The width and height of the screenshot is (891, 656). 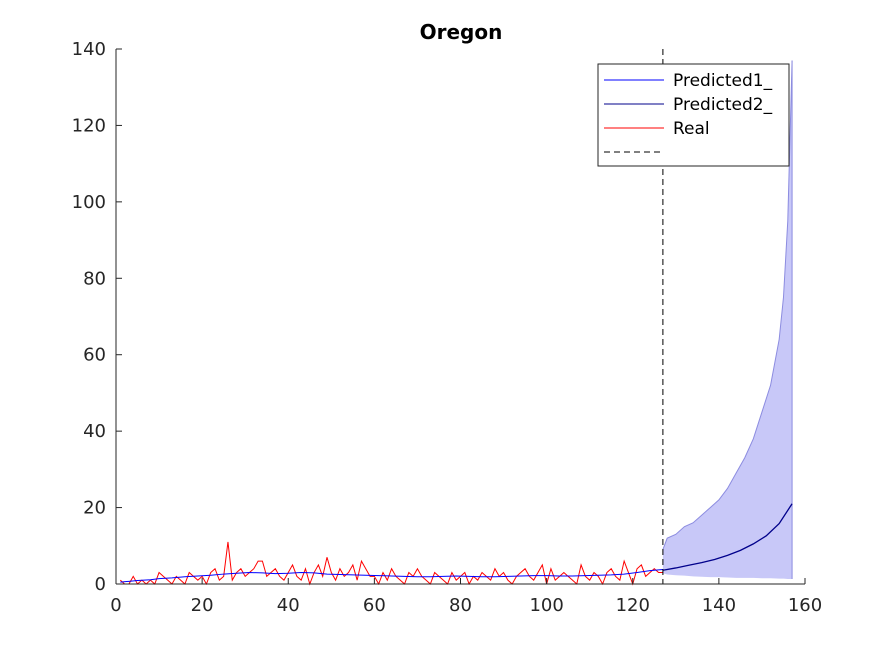 I want to click on legend-label: Real, so click(x=691, y=129).